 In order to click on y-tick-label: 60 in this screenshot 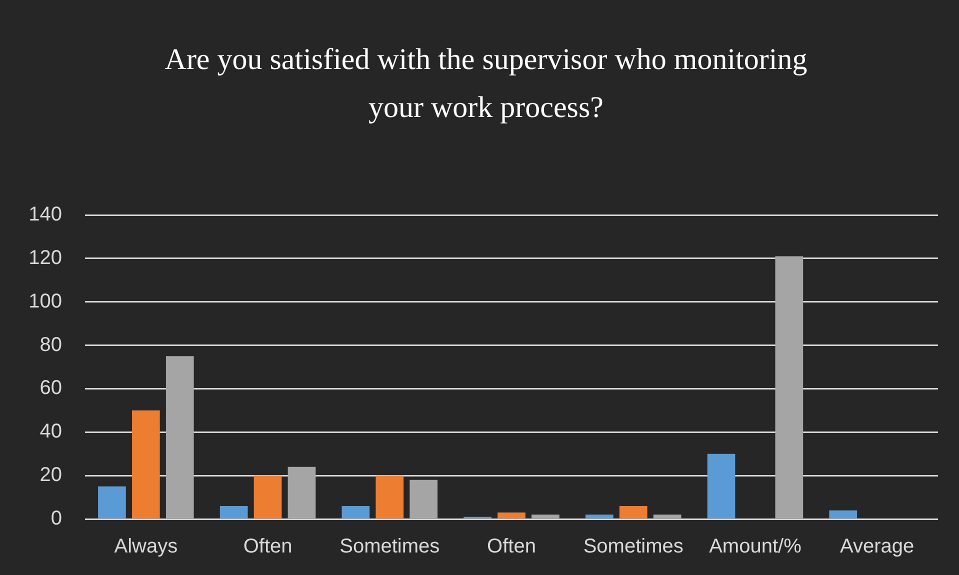, I will do `click(51, 388)`.